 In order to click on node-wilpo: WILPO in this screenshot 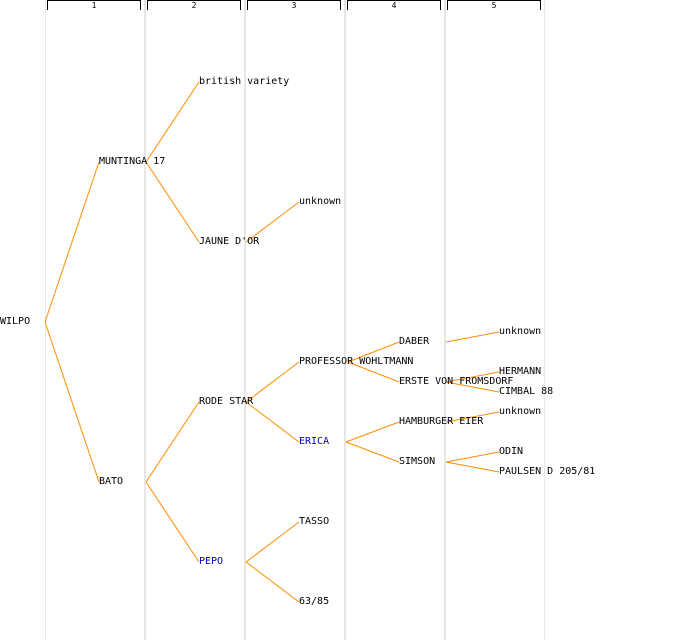, I will do `click(15, 321)`.